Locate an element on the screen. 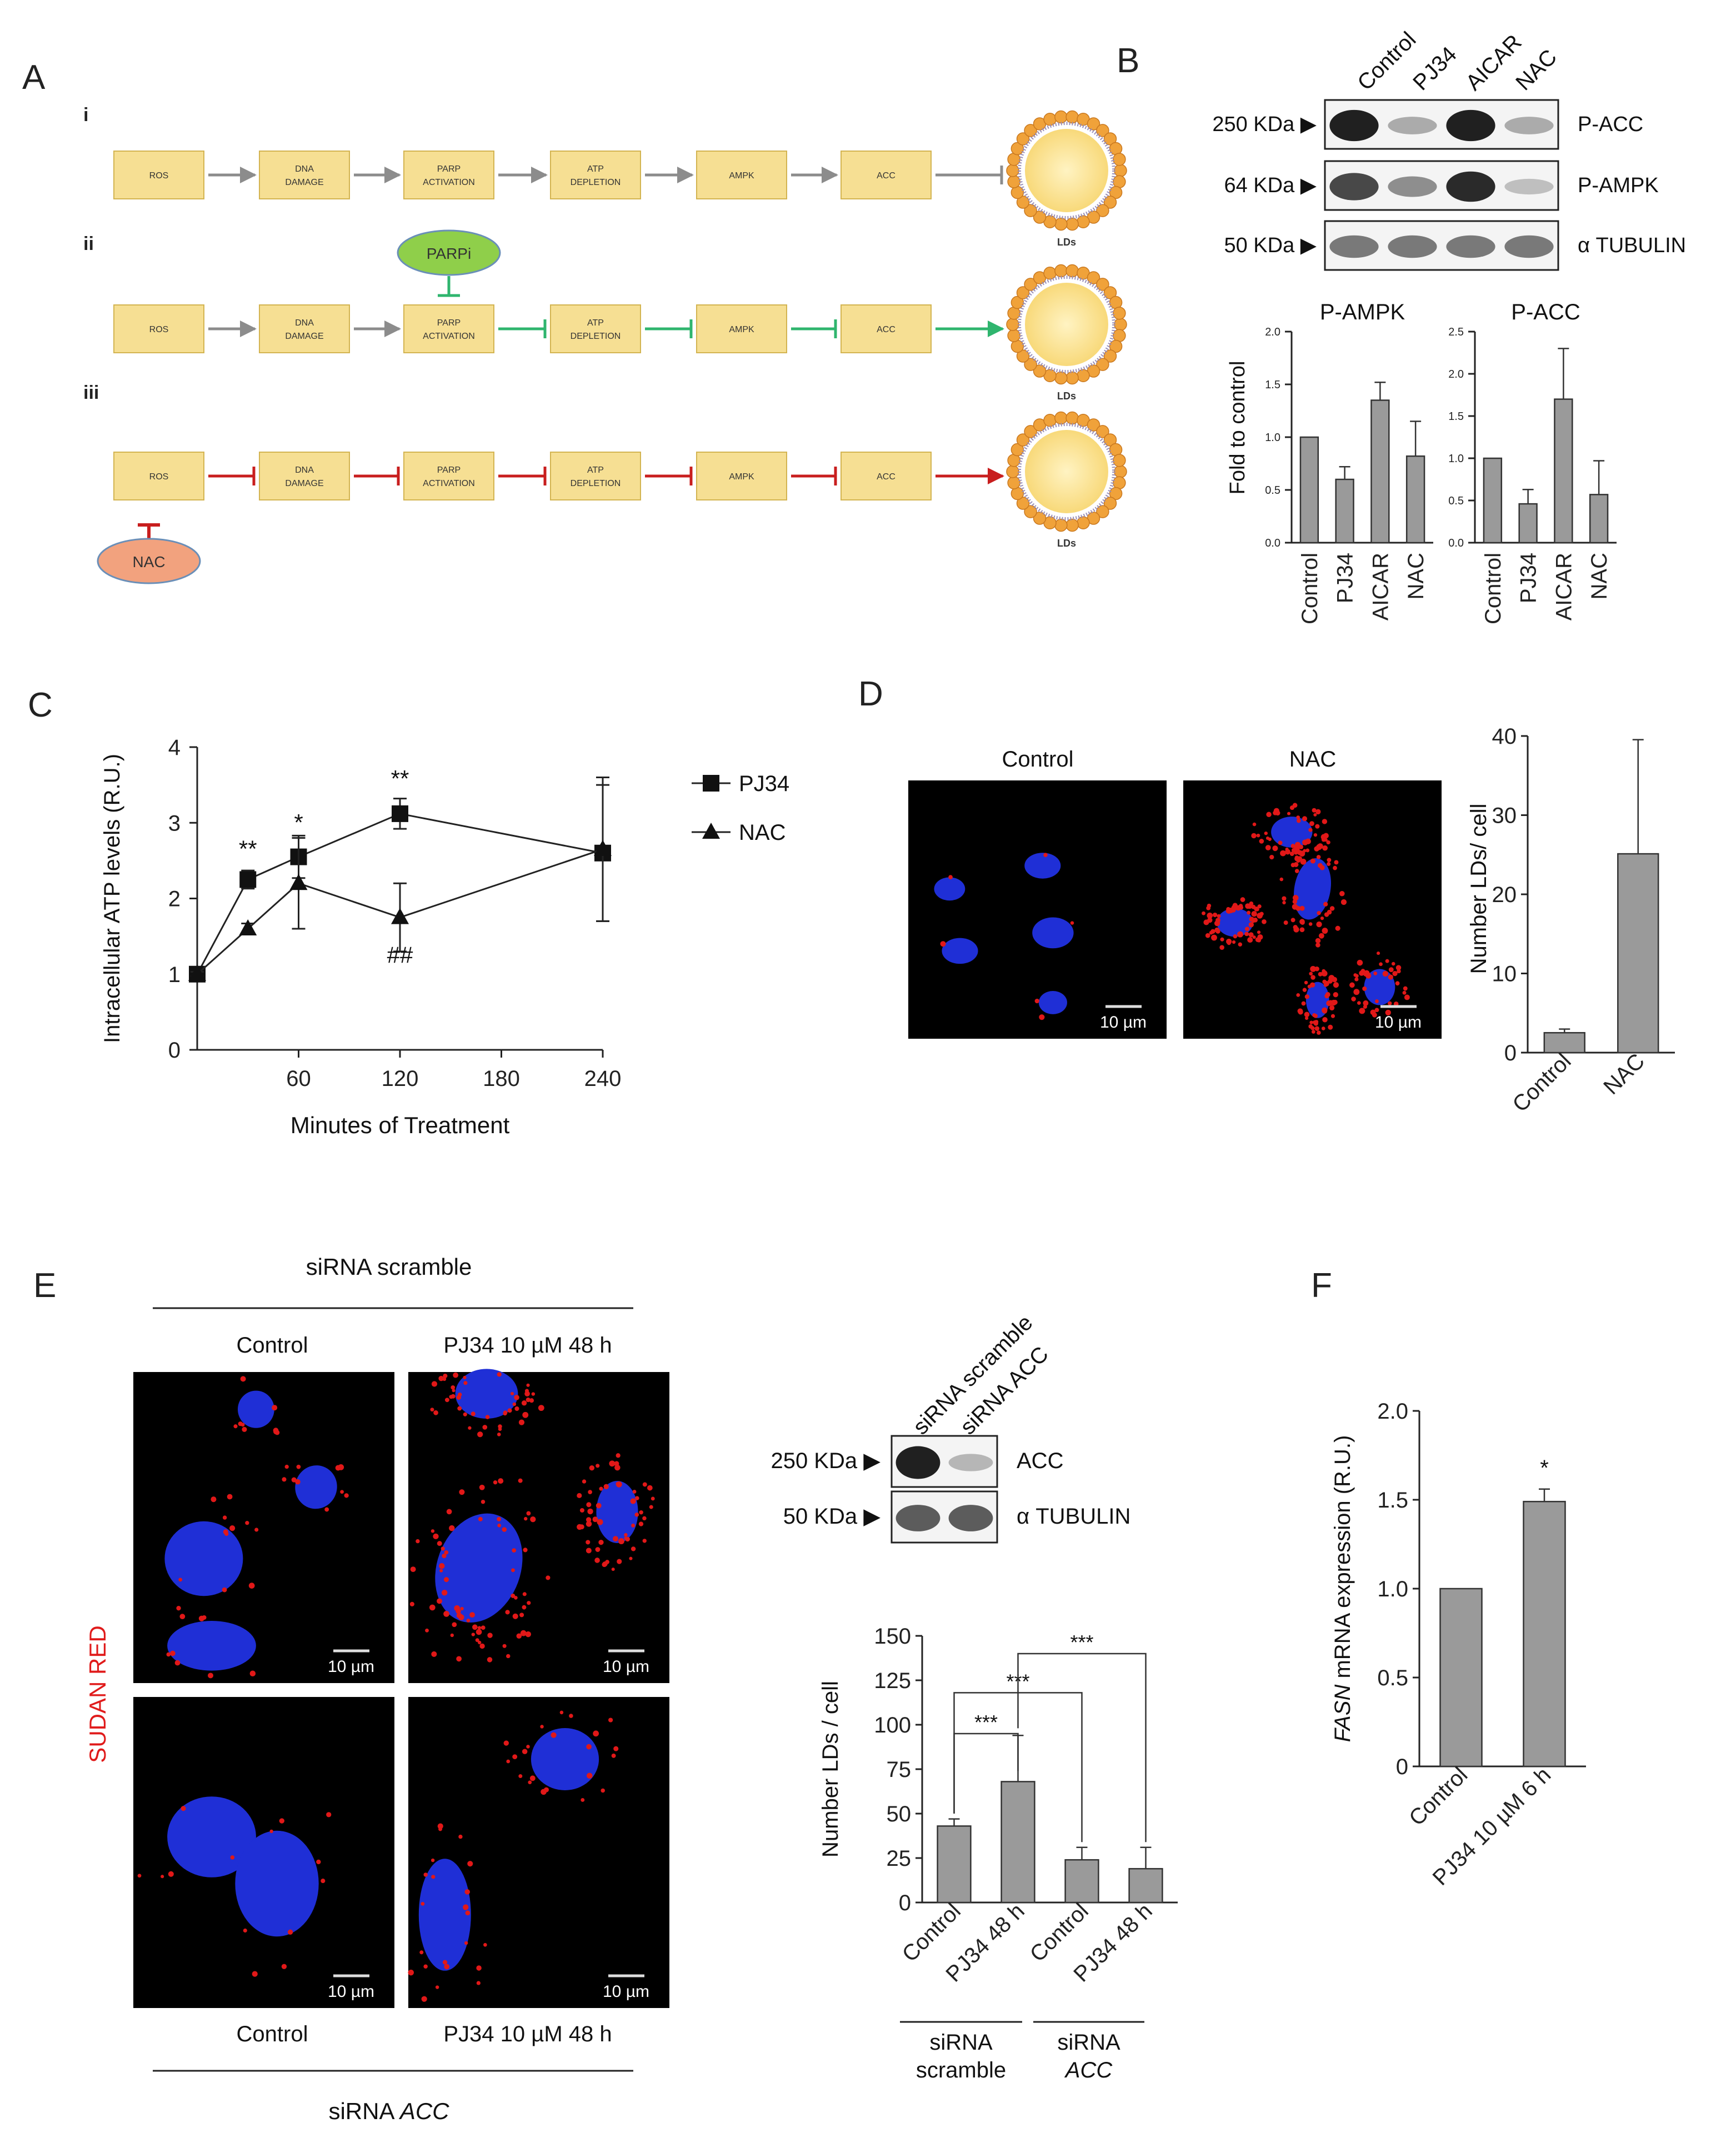 This screenshot has height=2143, width=1736. lipid-droplet-core is located at coordinates (1066, 324).